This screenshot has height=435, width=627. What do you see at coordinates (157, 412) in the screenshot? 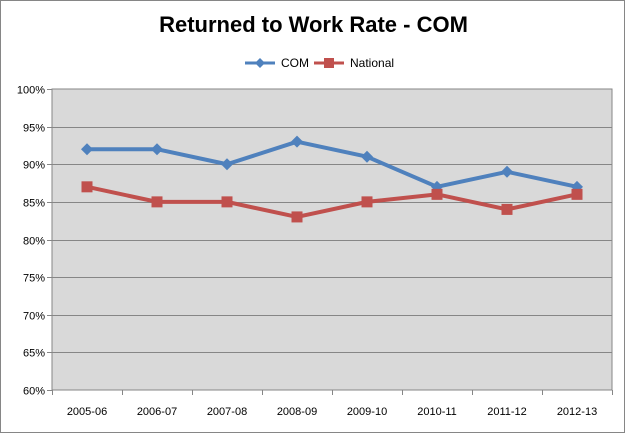
I see `x-tick-label: 2006-07` at bounding box center [157, 412].